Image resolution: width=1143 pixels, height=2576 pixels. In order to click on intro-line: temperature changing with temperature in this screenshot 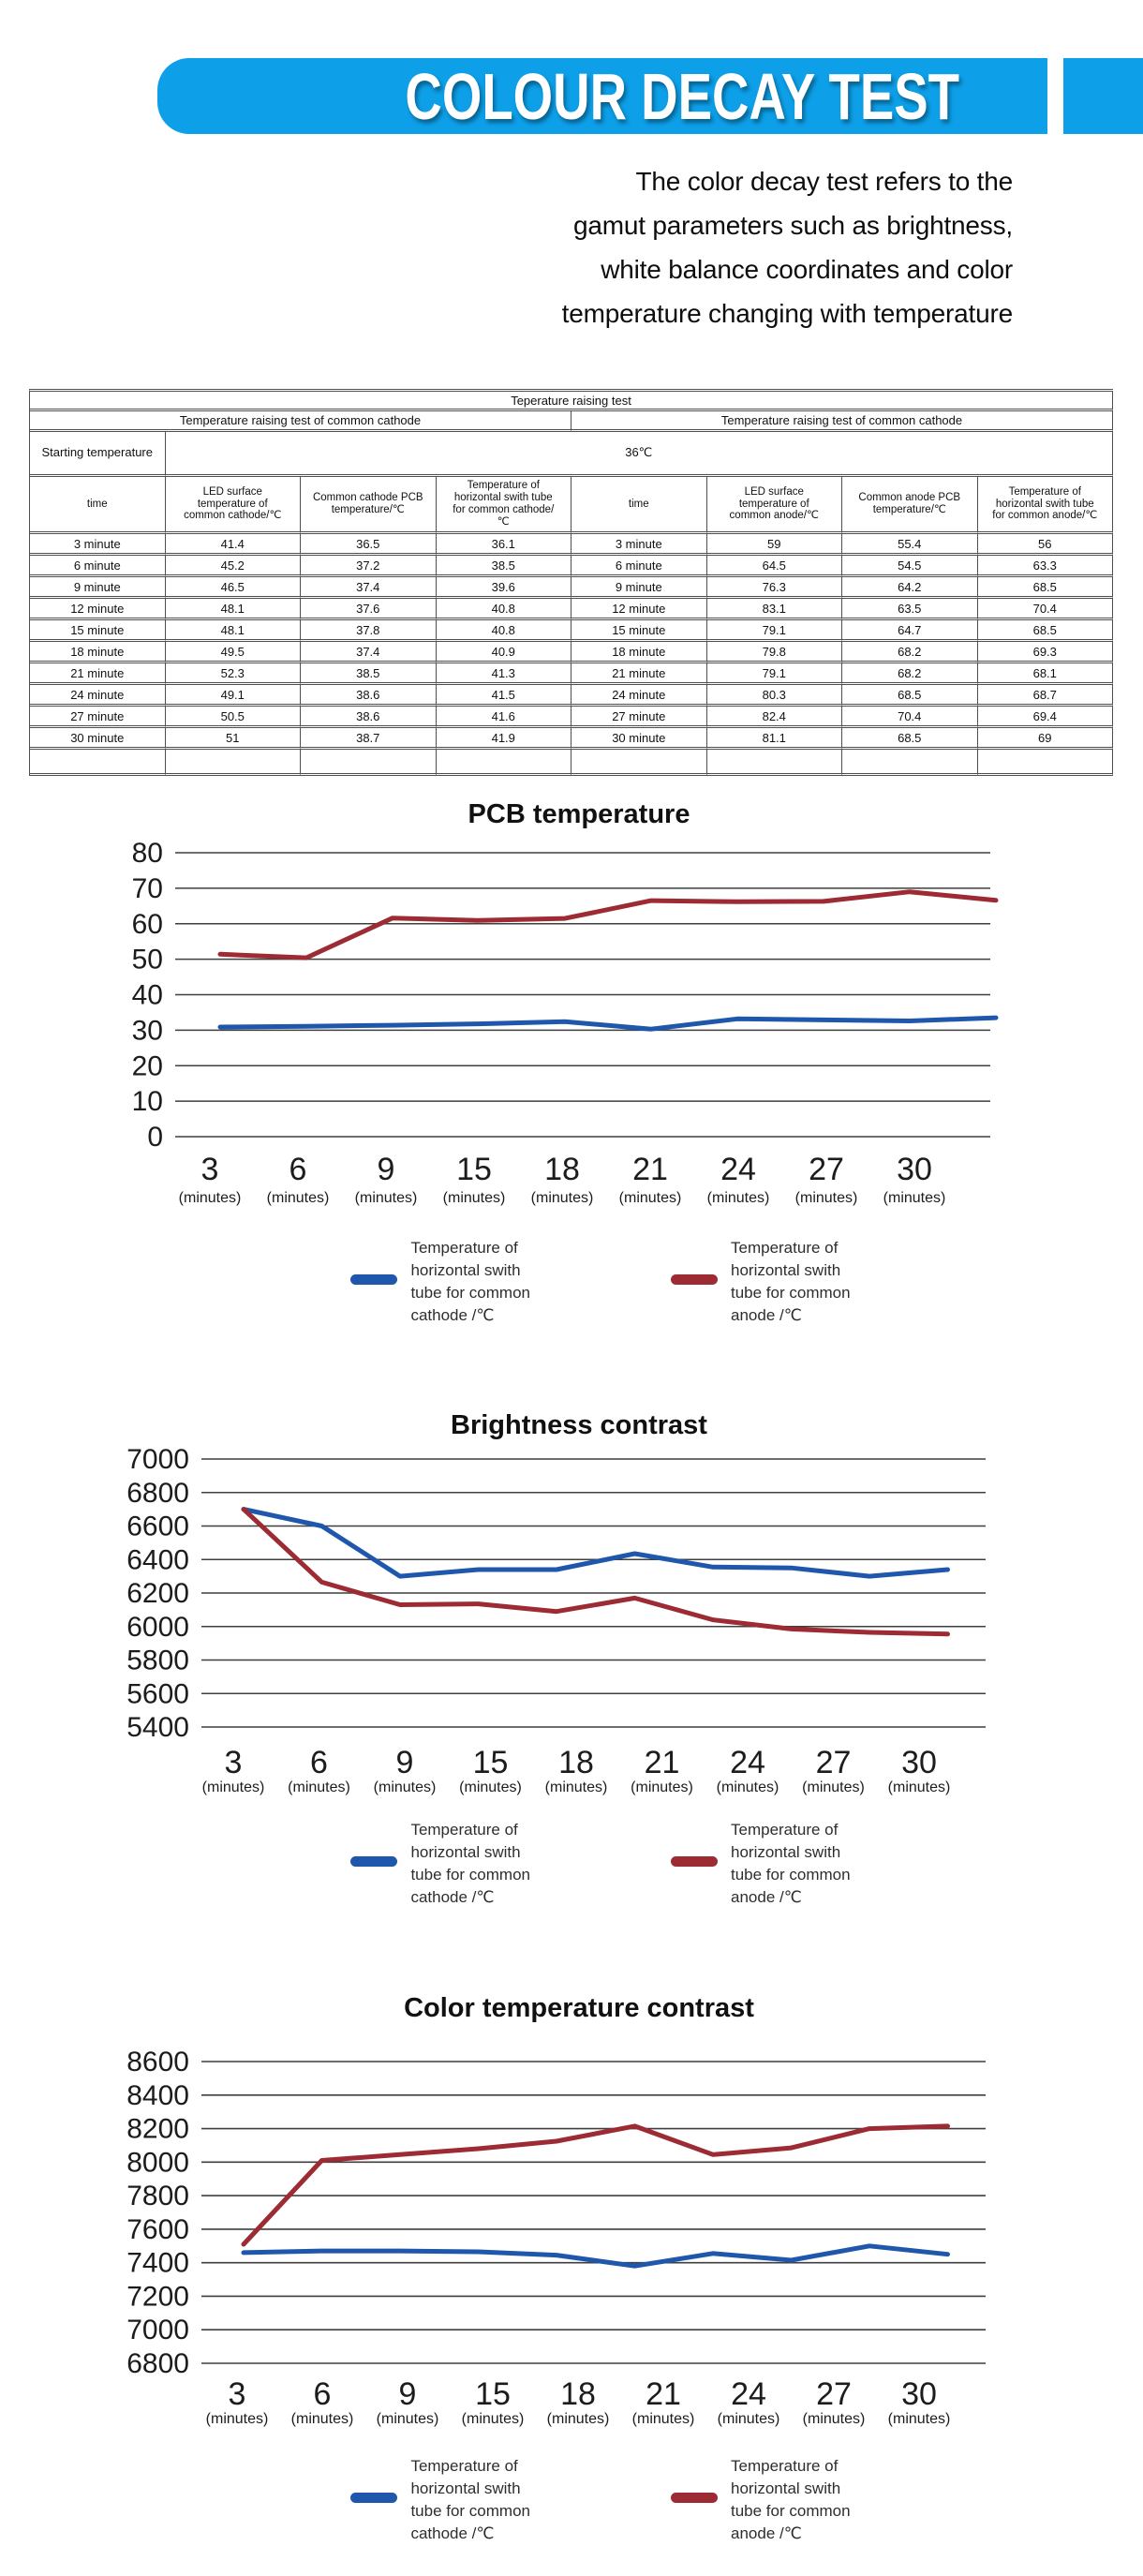, I will do `click(787, 313)`.